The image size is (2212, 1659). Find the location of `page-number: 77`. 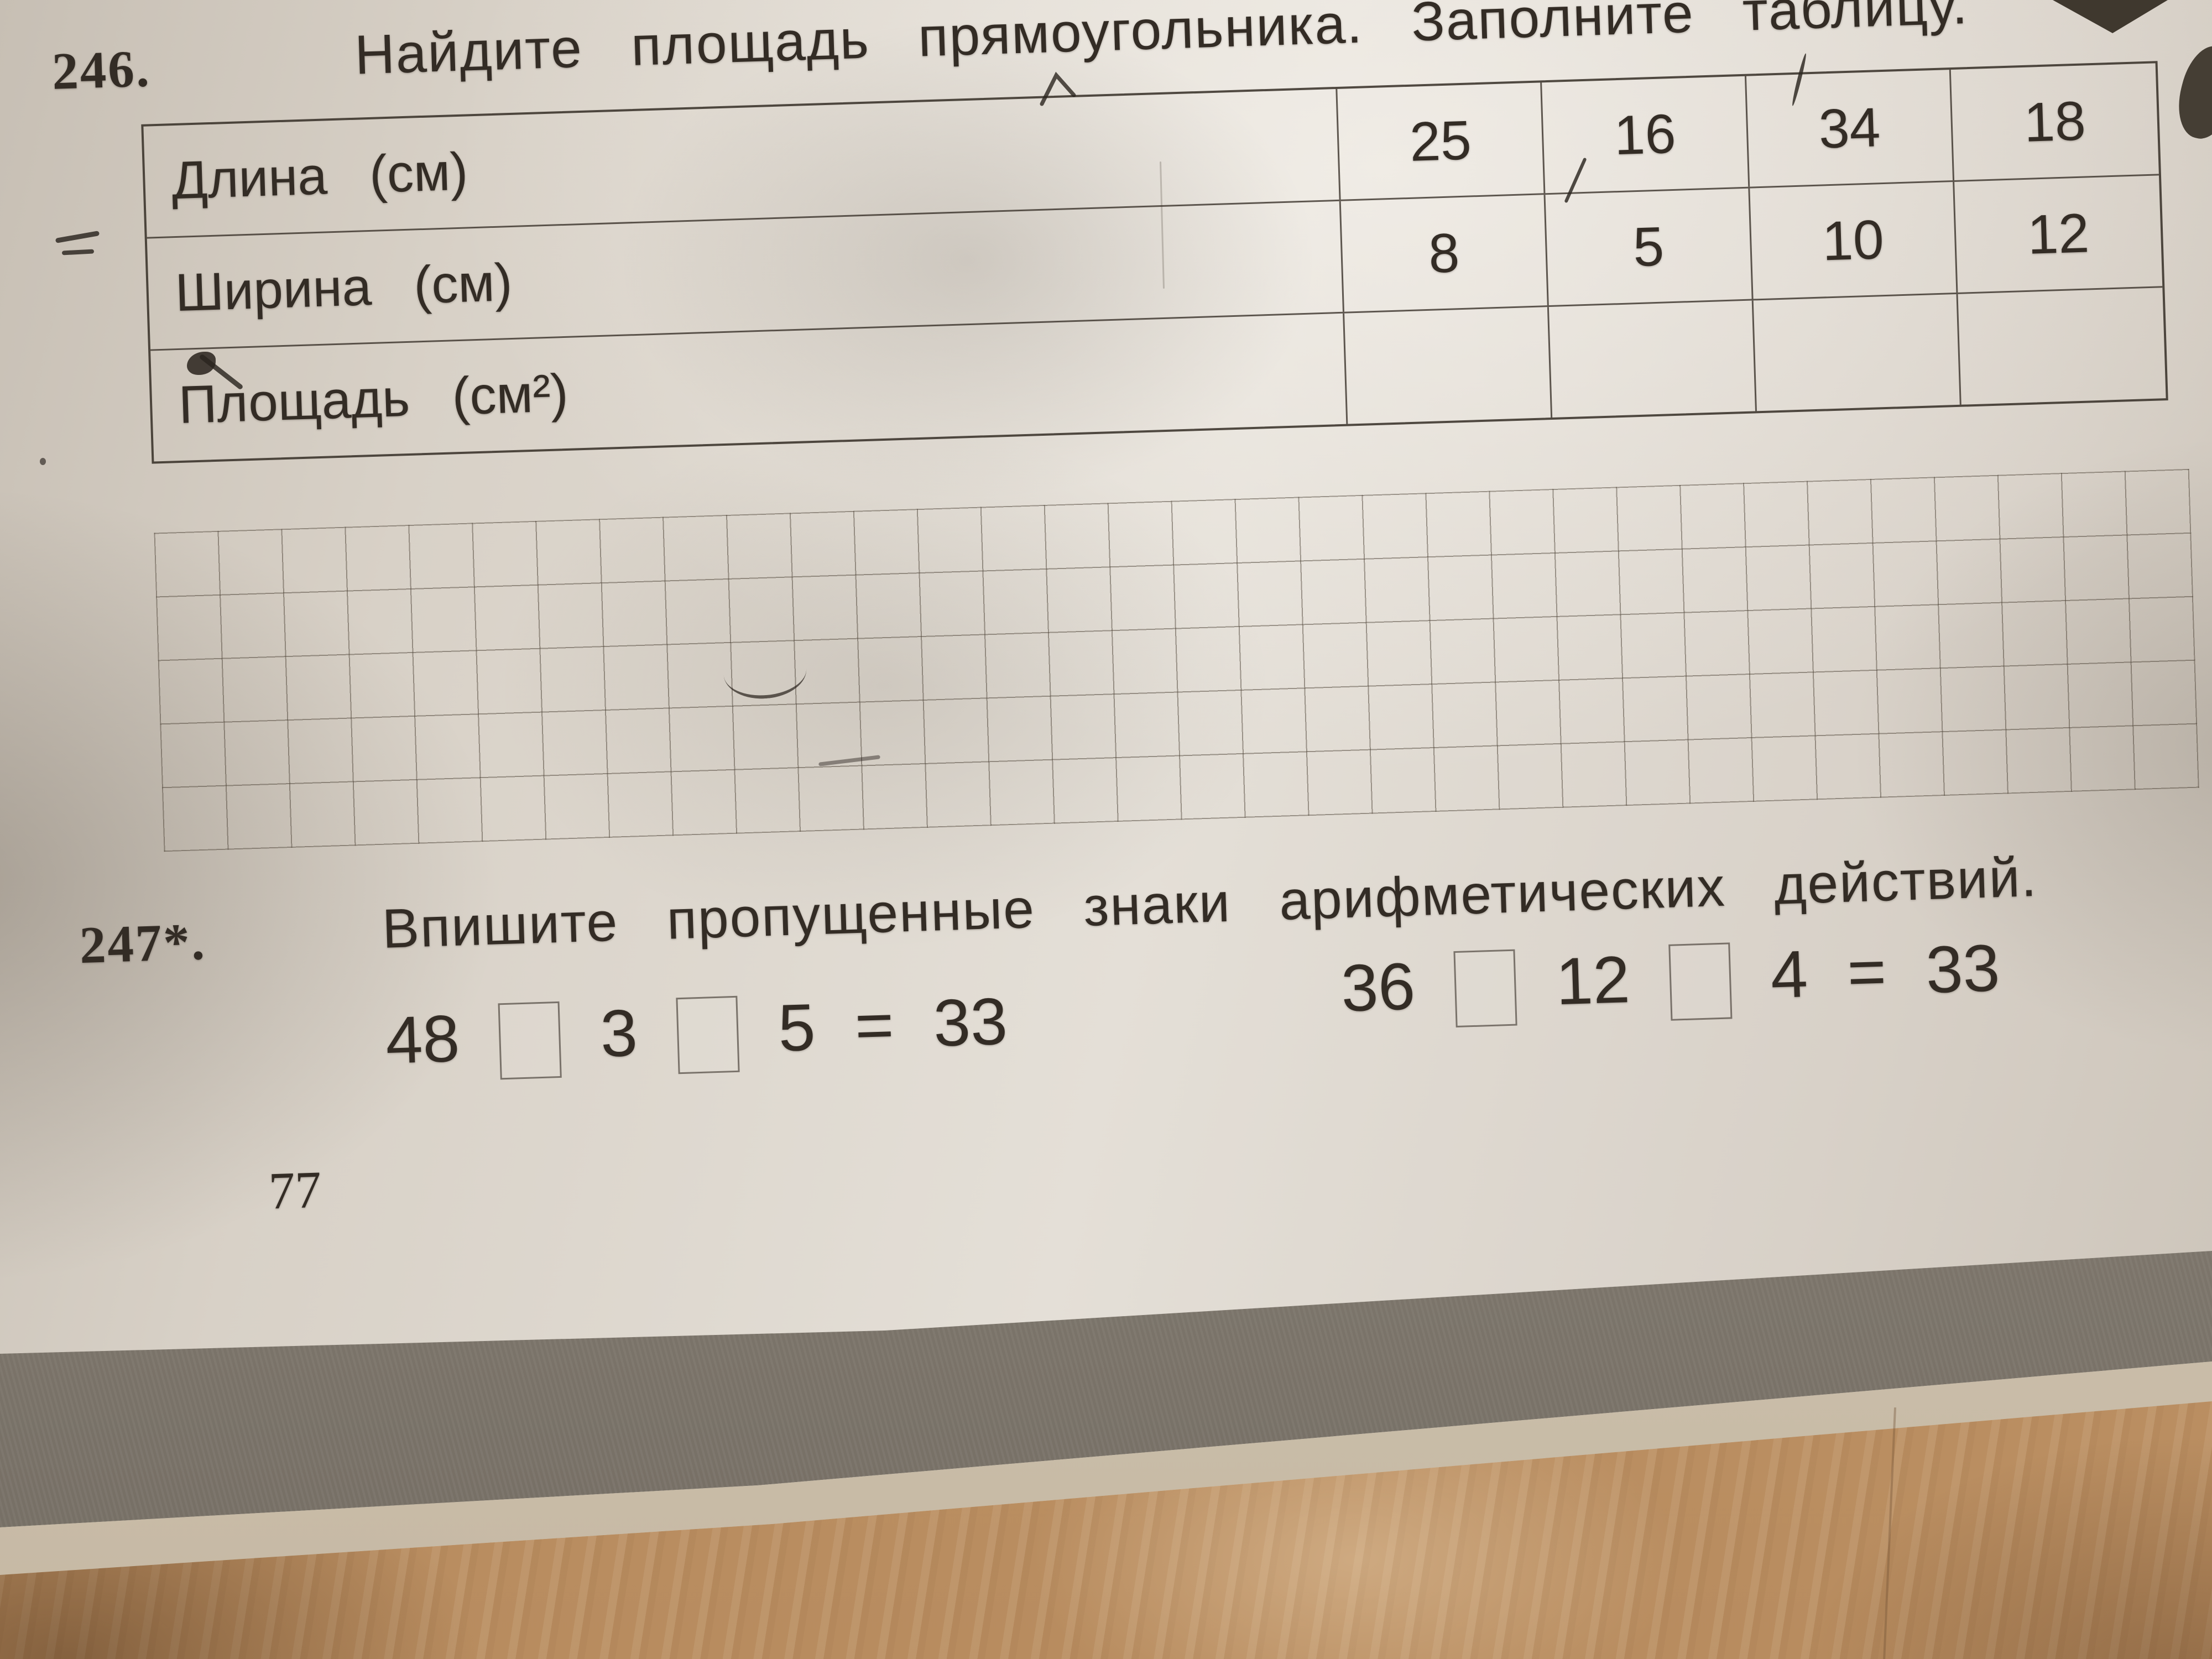

page-number: 77 is located at coordinates (295, 1190).